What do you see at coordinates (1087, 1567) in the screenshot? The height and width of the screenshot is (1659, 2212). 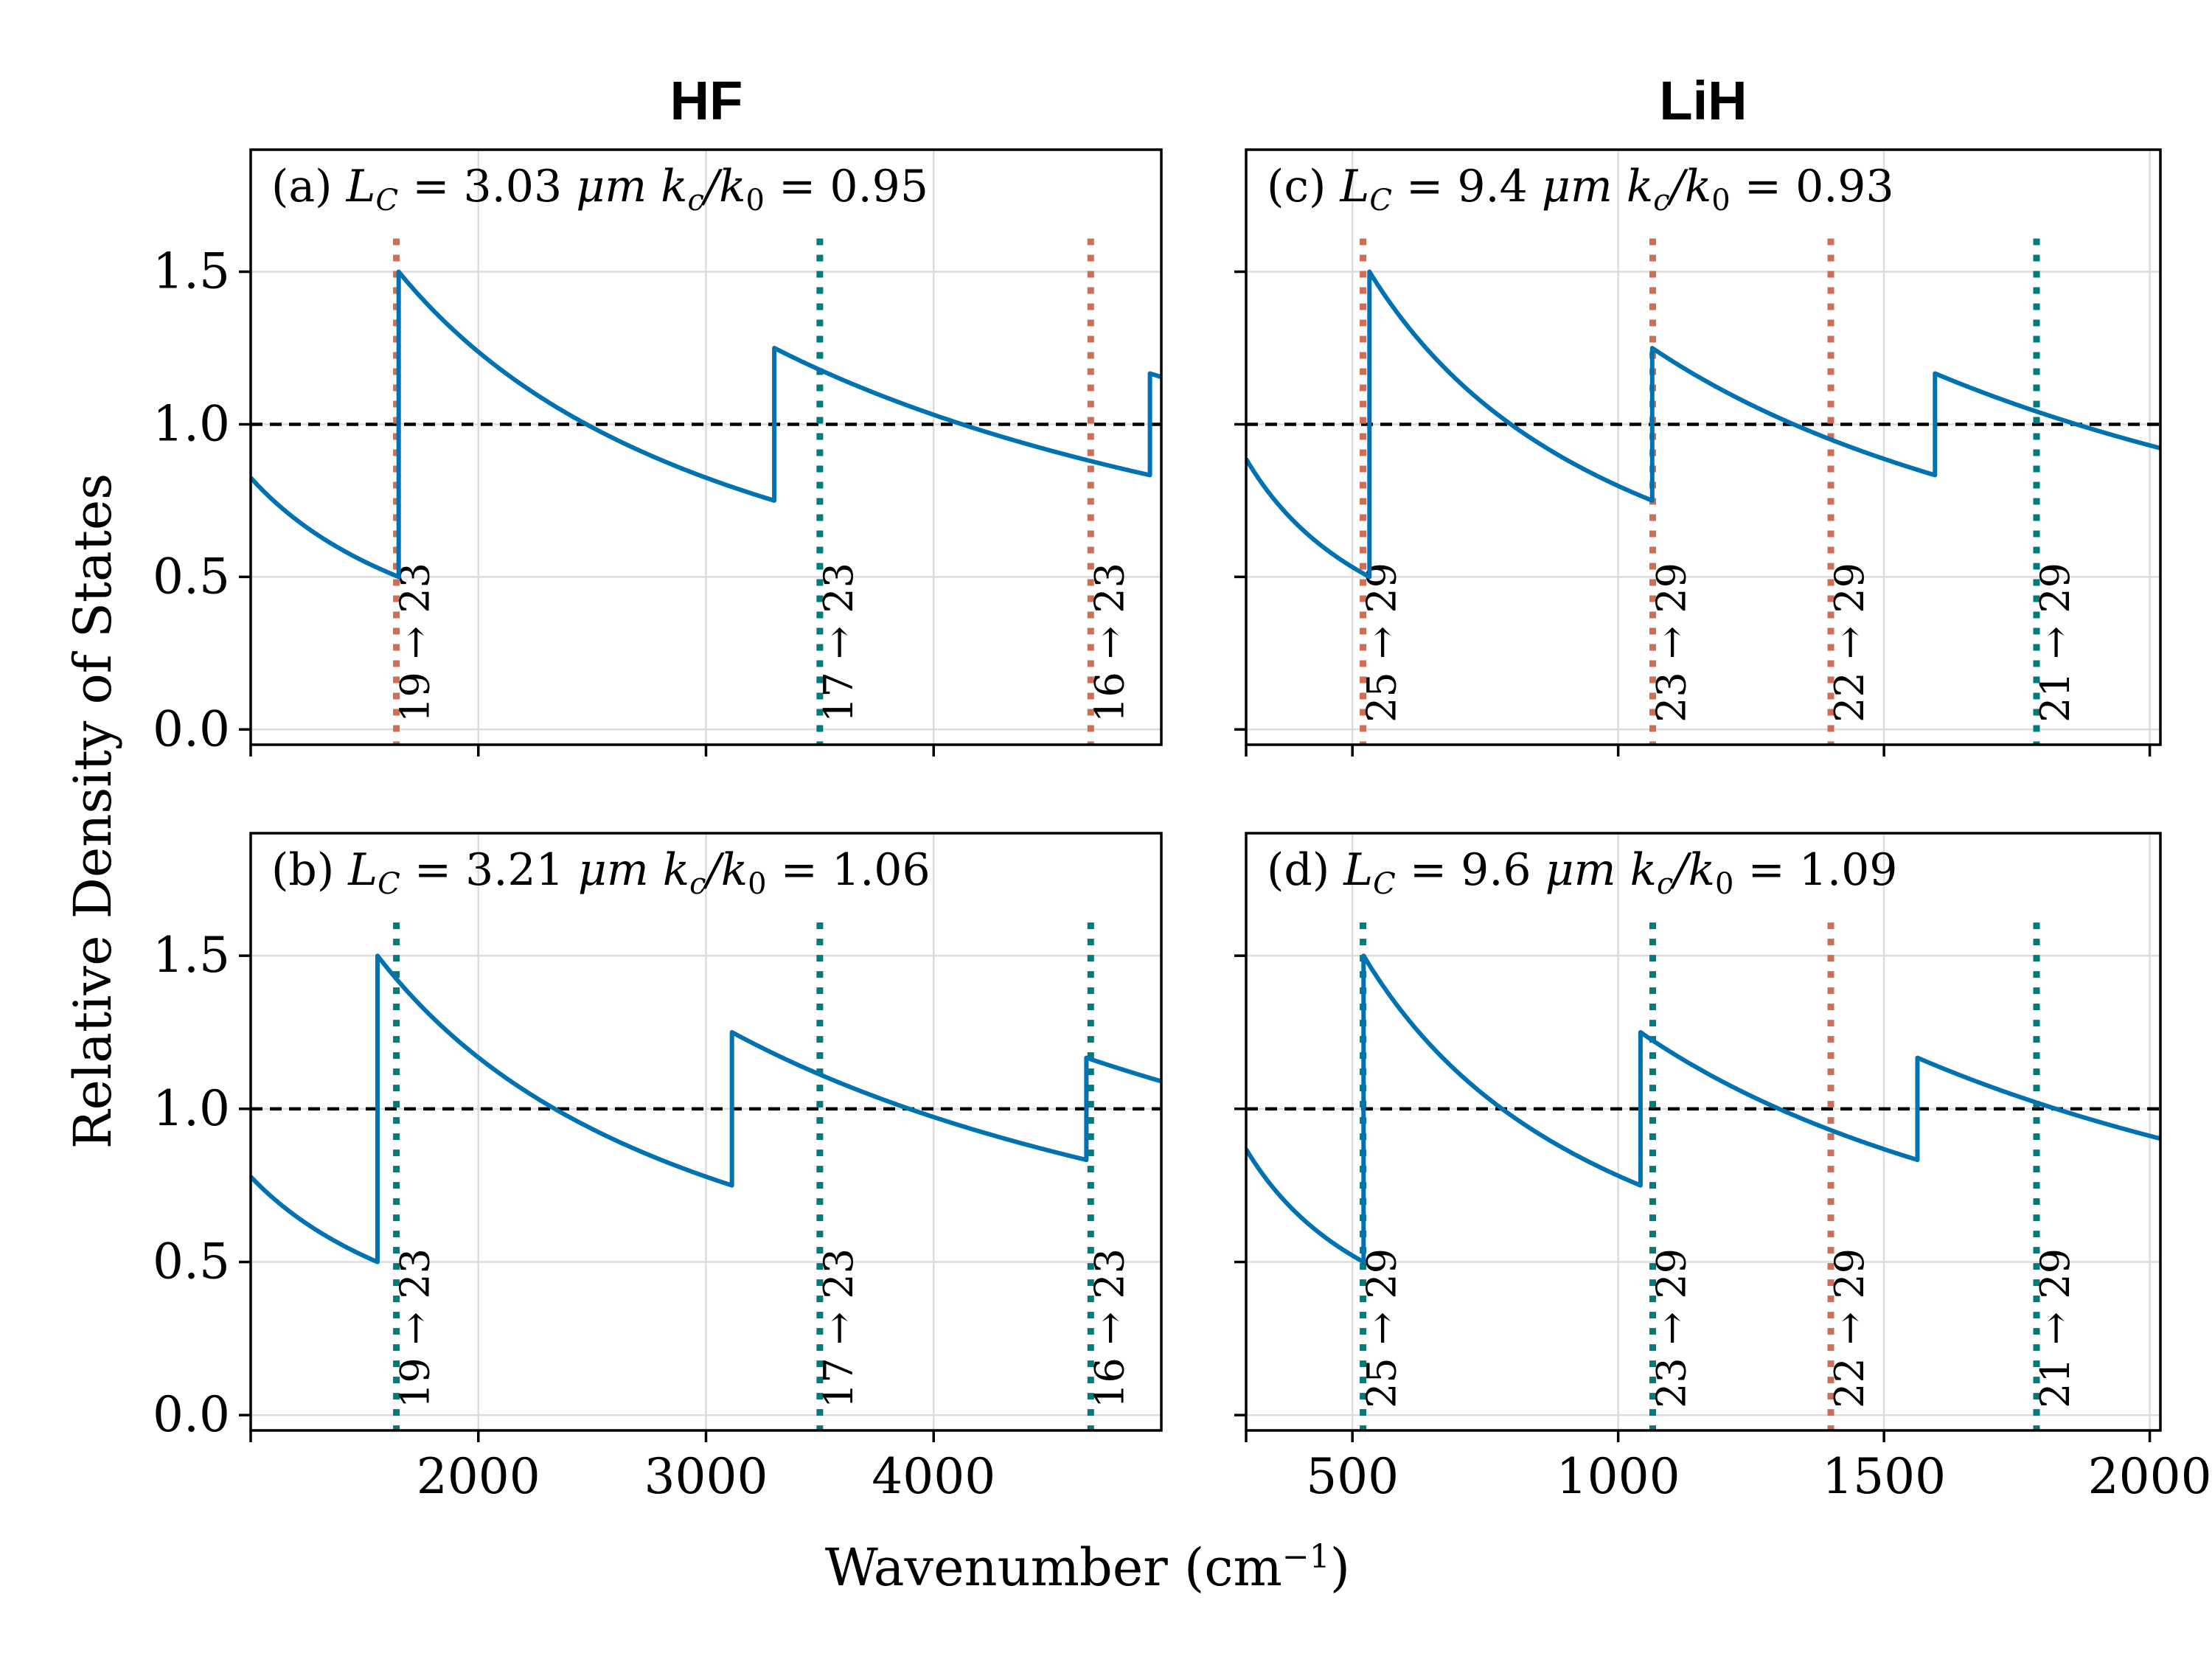 I see `x-axis-label: Wavenumber (cm−1)` at bounding box center [1087, 1567].